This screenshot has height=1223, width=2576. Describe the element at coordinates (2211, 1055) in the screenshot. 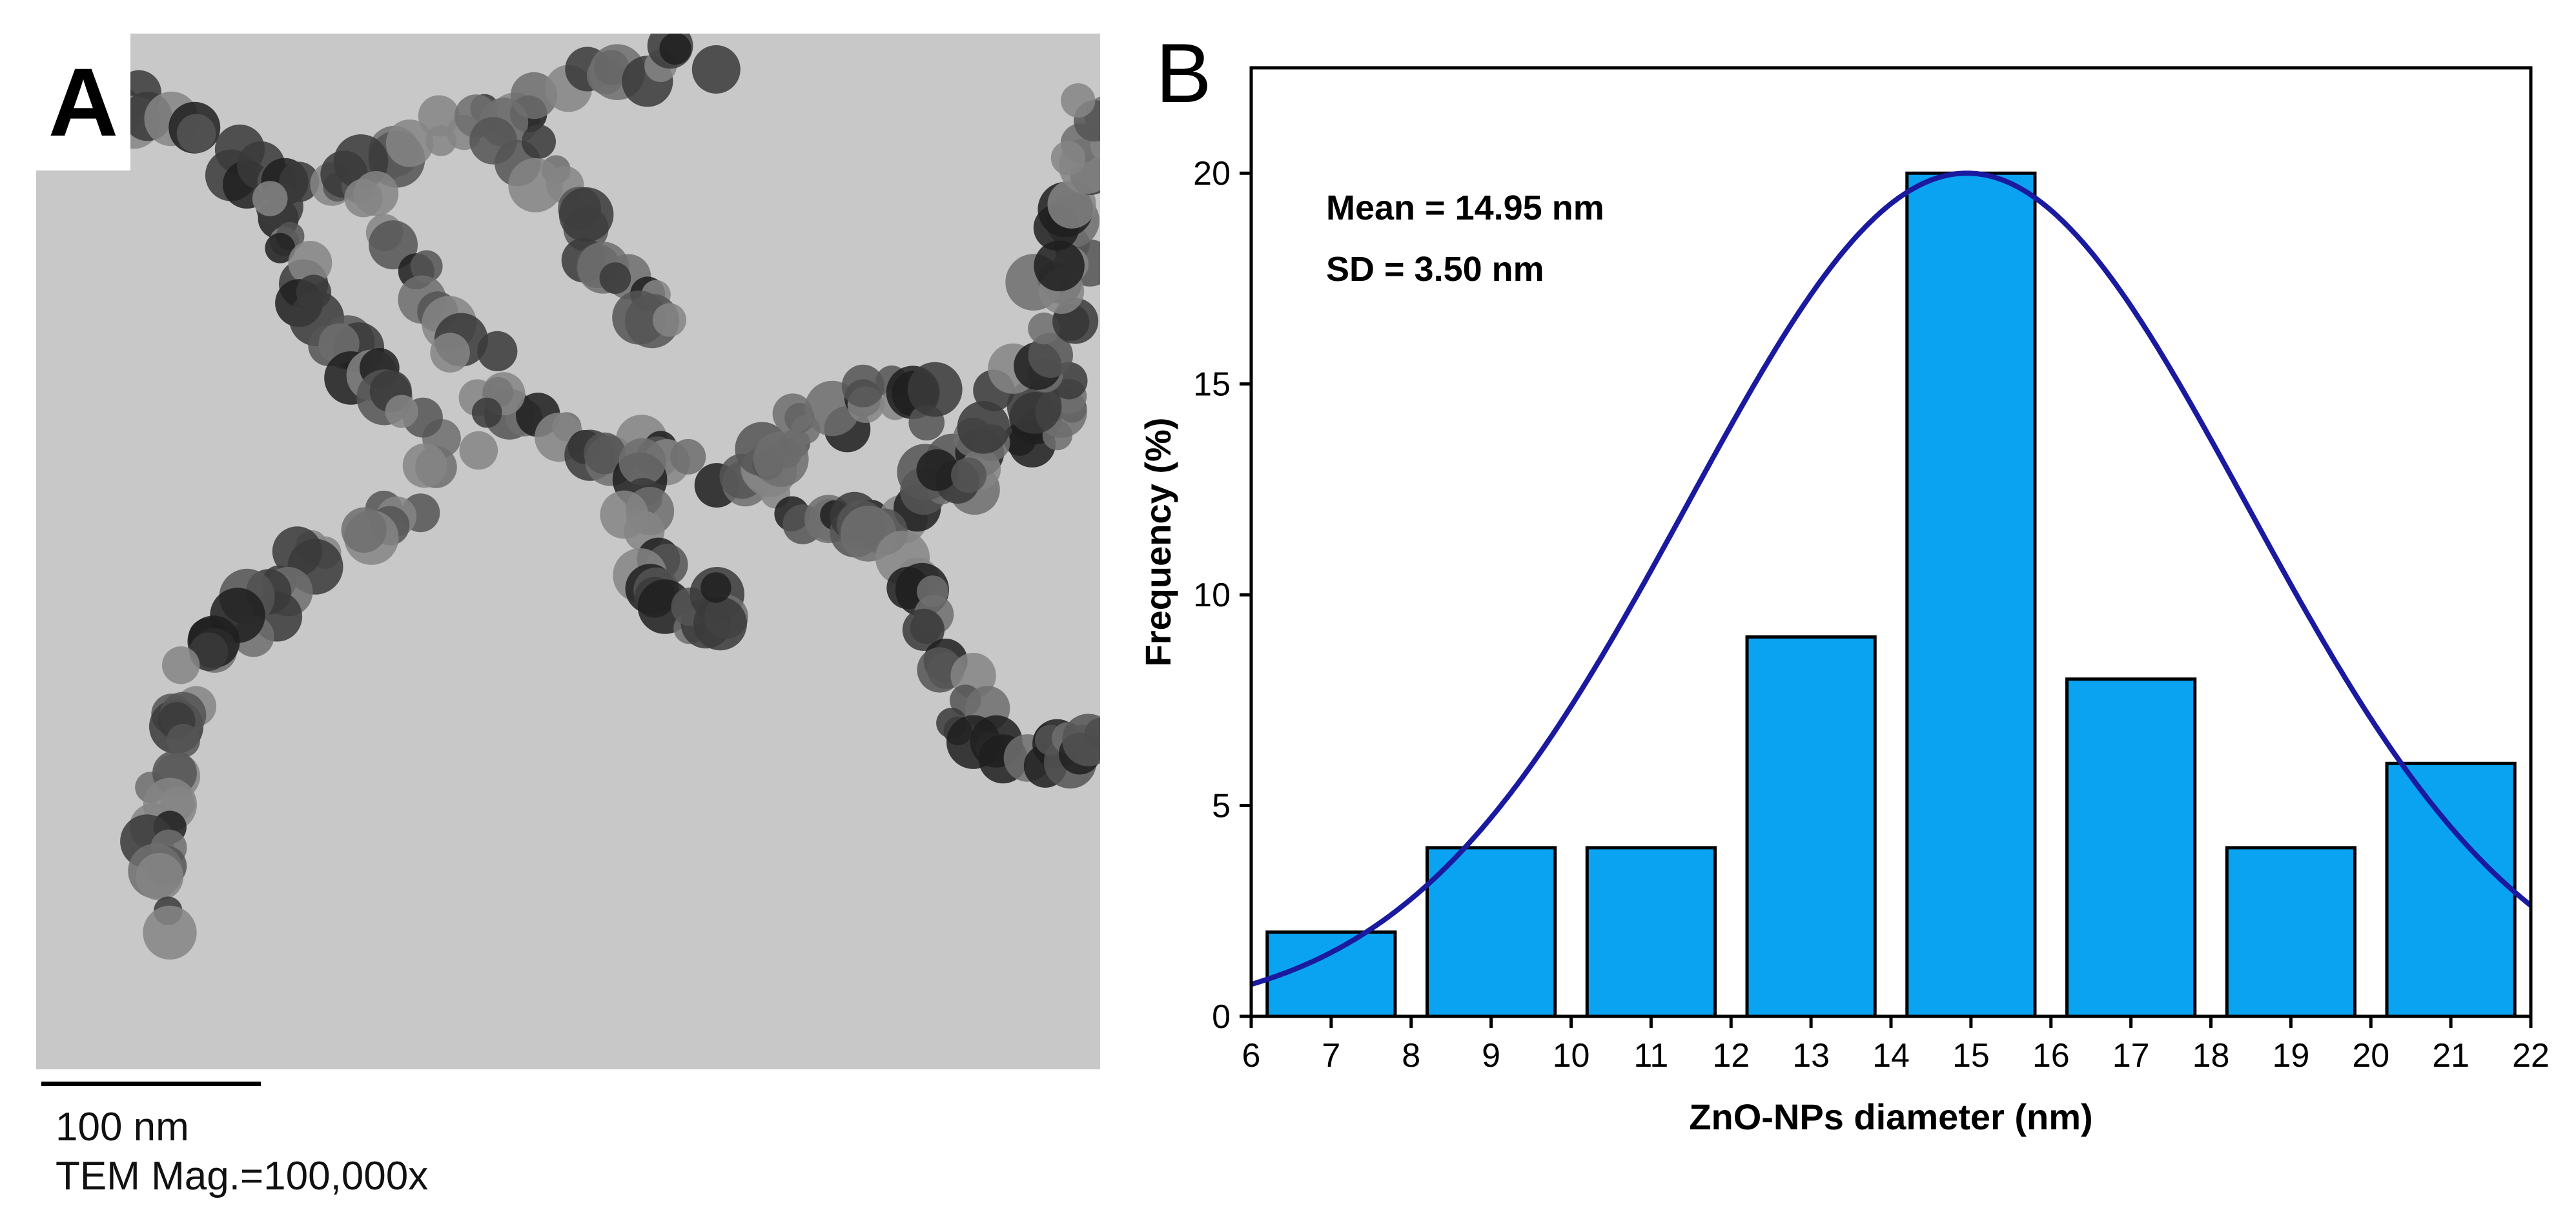

I see `x-tick-label: 18` at that location.